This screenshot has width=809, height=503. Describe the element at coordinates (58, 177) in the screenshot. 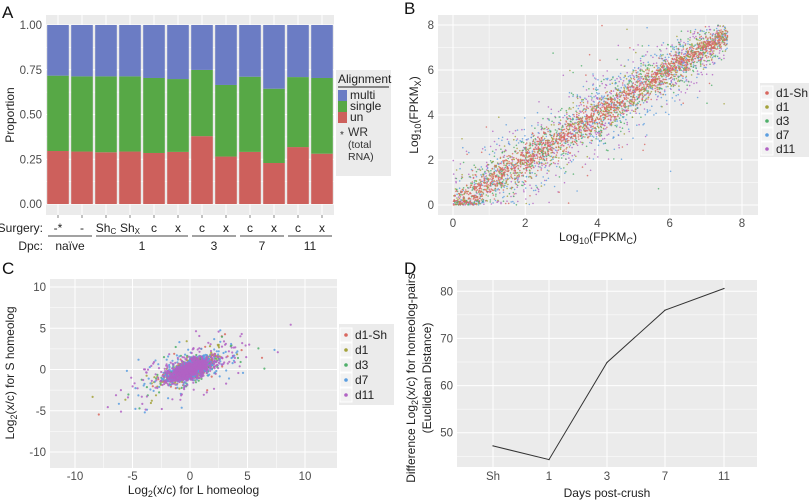

I see `bar-segment-un` at that location.